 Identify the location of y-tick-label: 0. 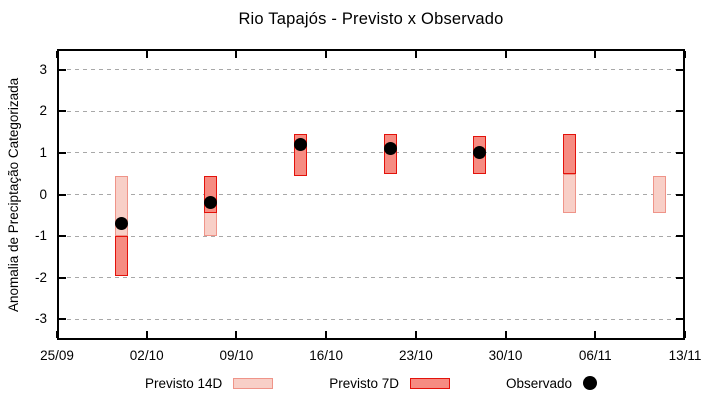
(43, 194).